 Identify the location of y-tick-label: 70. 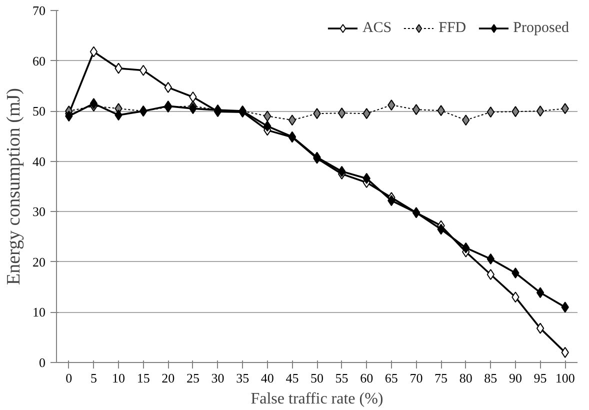
(39, 10).